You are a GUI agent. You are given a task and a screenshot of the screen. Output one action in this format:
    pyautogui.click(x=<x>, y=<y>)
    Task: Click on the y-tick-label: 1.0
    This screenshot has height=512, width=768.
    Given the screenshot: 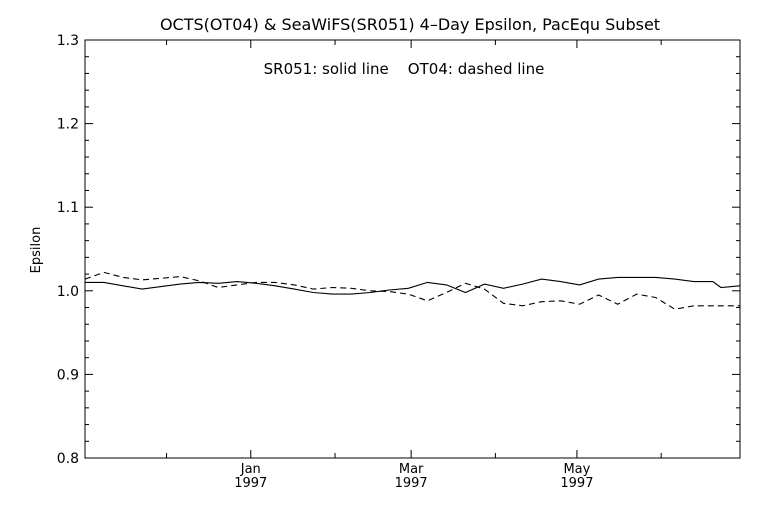 What is the action you would take?
    pyautogui.click(x=68, y=292)
    